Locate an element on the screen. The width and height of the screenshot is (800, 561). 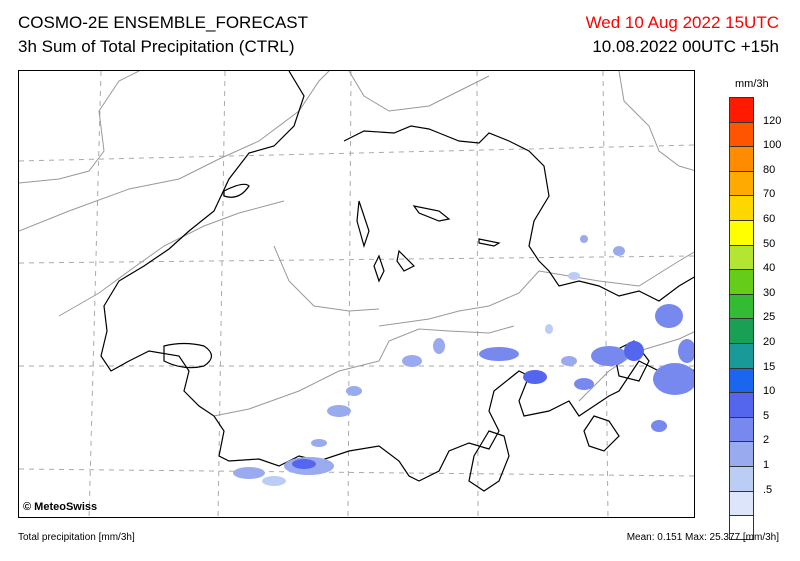
legend-label: 10 is located at coordinates (769, 391).